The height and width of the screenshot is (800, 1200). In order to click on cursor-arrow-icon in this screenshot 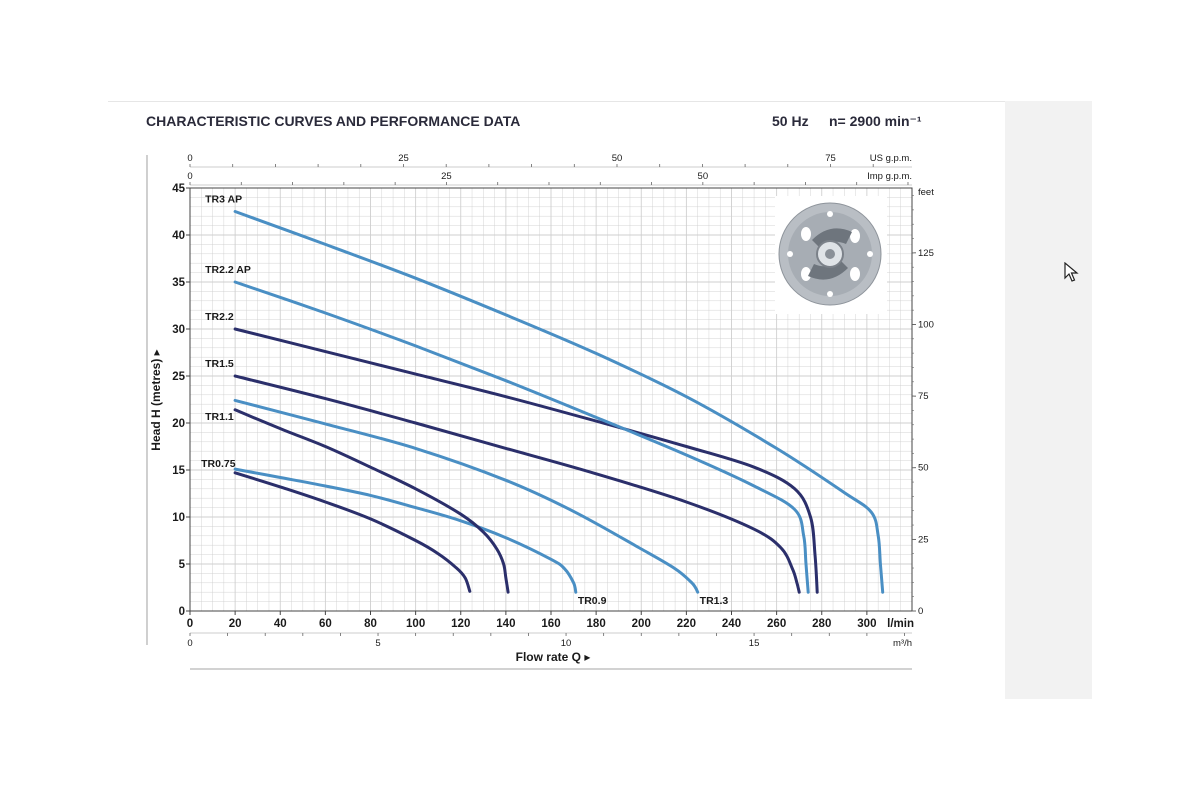, I will do `click(1071, 272)`.